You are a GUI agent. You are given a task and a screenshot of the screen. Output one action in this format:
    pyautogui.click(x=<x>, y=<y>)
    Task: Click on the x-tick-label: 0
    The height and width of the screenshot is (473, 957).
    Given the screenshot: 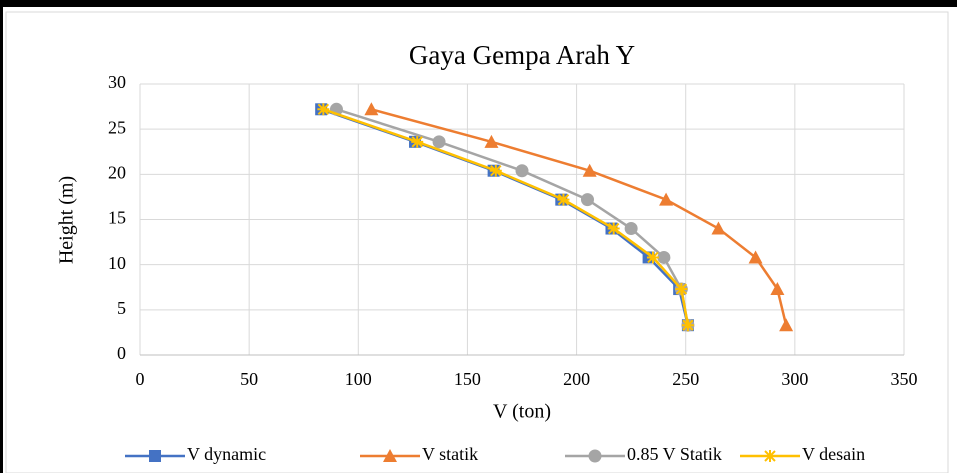 What is the action you would take?
    pyautogui.click(x=140, y=379)
    